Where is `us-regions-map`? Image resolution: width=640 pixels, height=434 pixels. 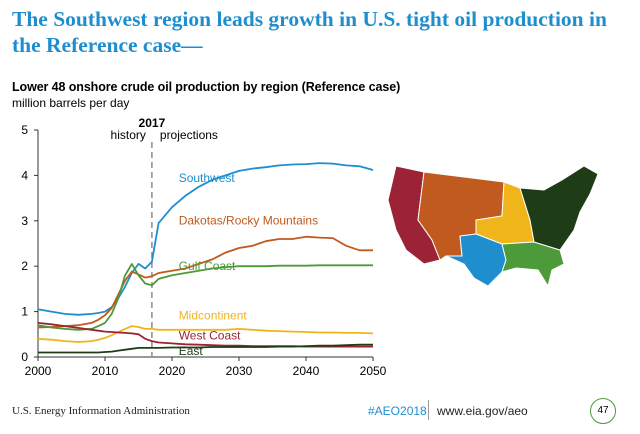
us-regions-map is located at coordinates (493, 226).